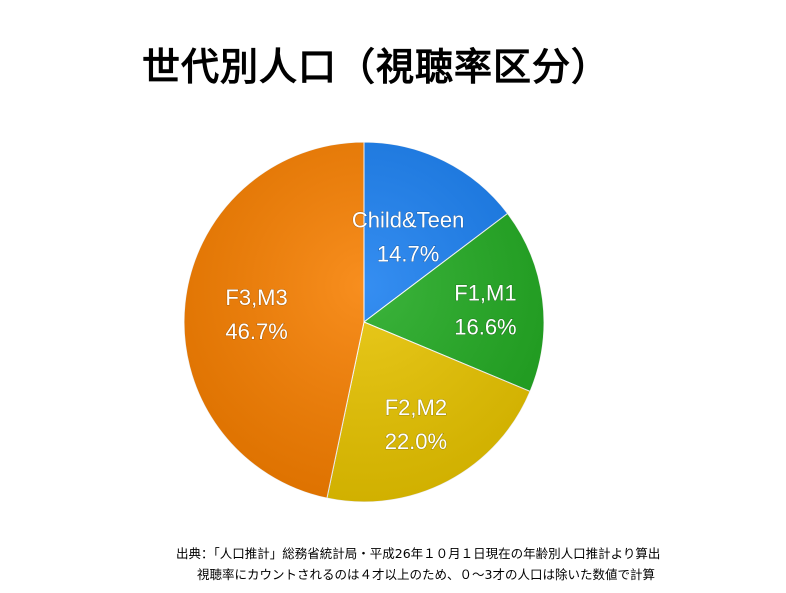 The image size is (786, 593). Describe the element at coordinates (418, 553) in the screenshot. I see `footnote-source: 出典：「人口推計」総務省統計局・平成26年１０月１日現在の年齢別人口推計より算出` at that location.